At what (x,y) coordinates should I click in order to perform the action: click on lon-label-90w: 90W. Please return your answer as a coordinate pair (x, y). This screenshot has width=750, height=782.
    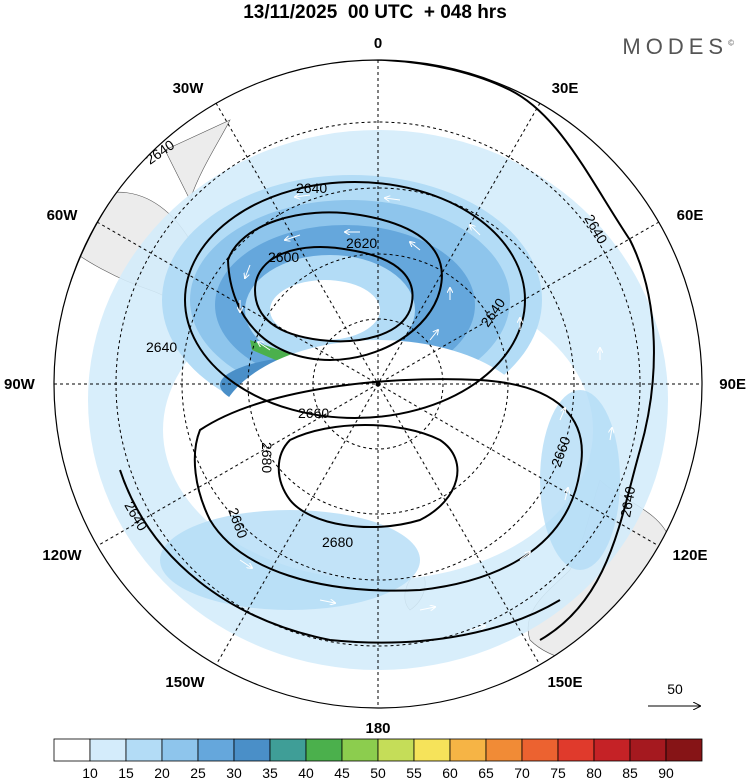
    Looking at the image, I should click on (20, 384).